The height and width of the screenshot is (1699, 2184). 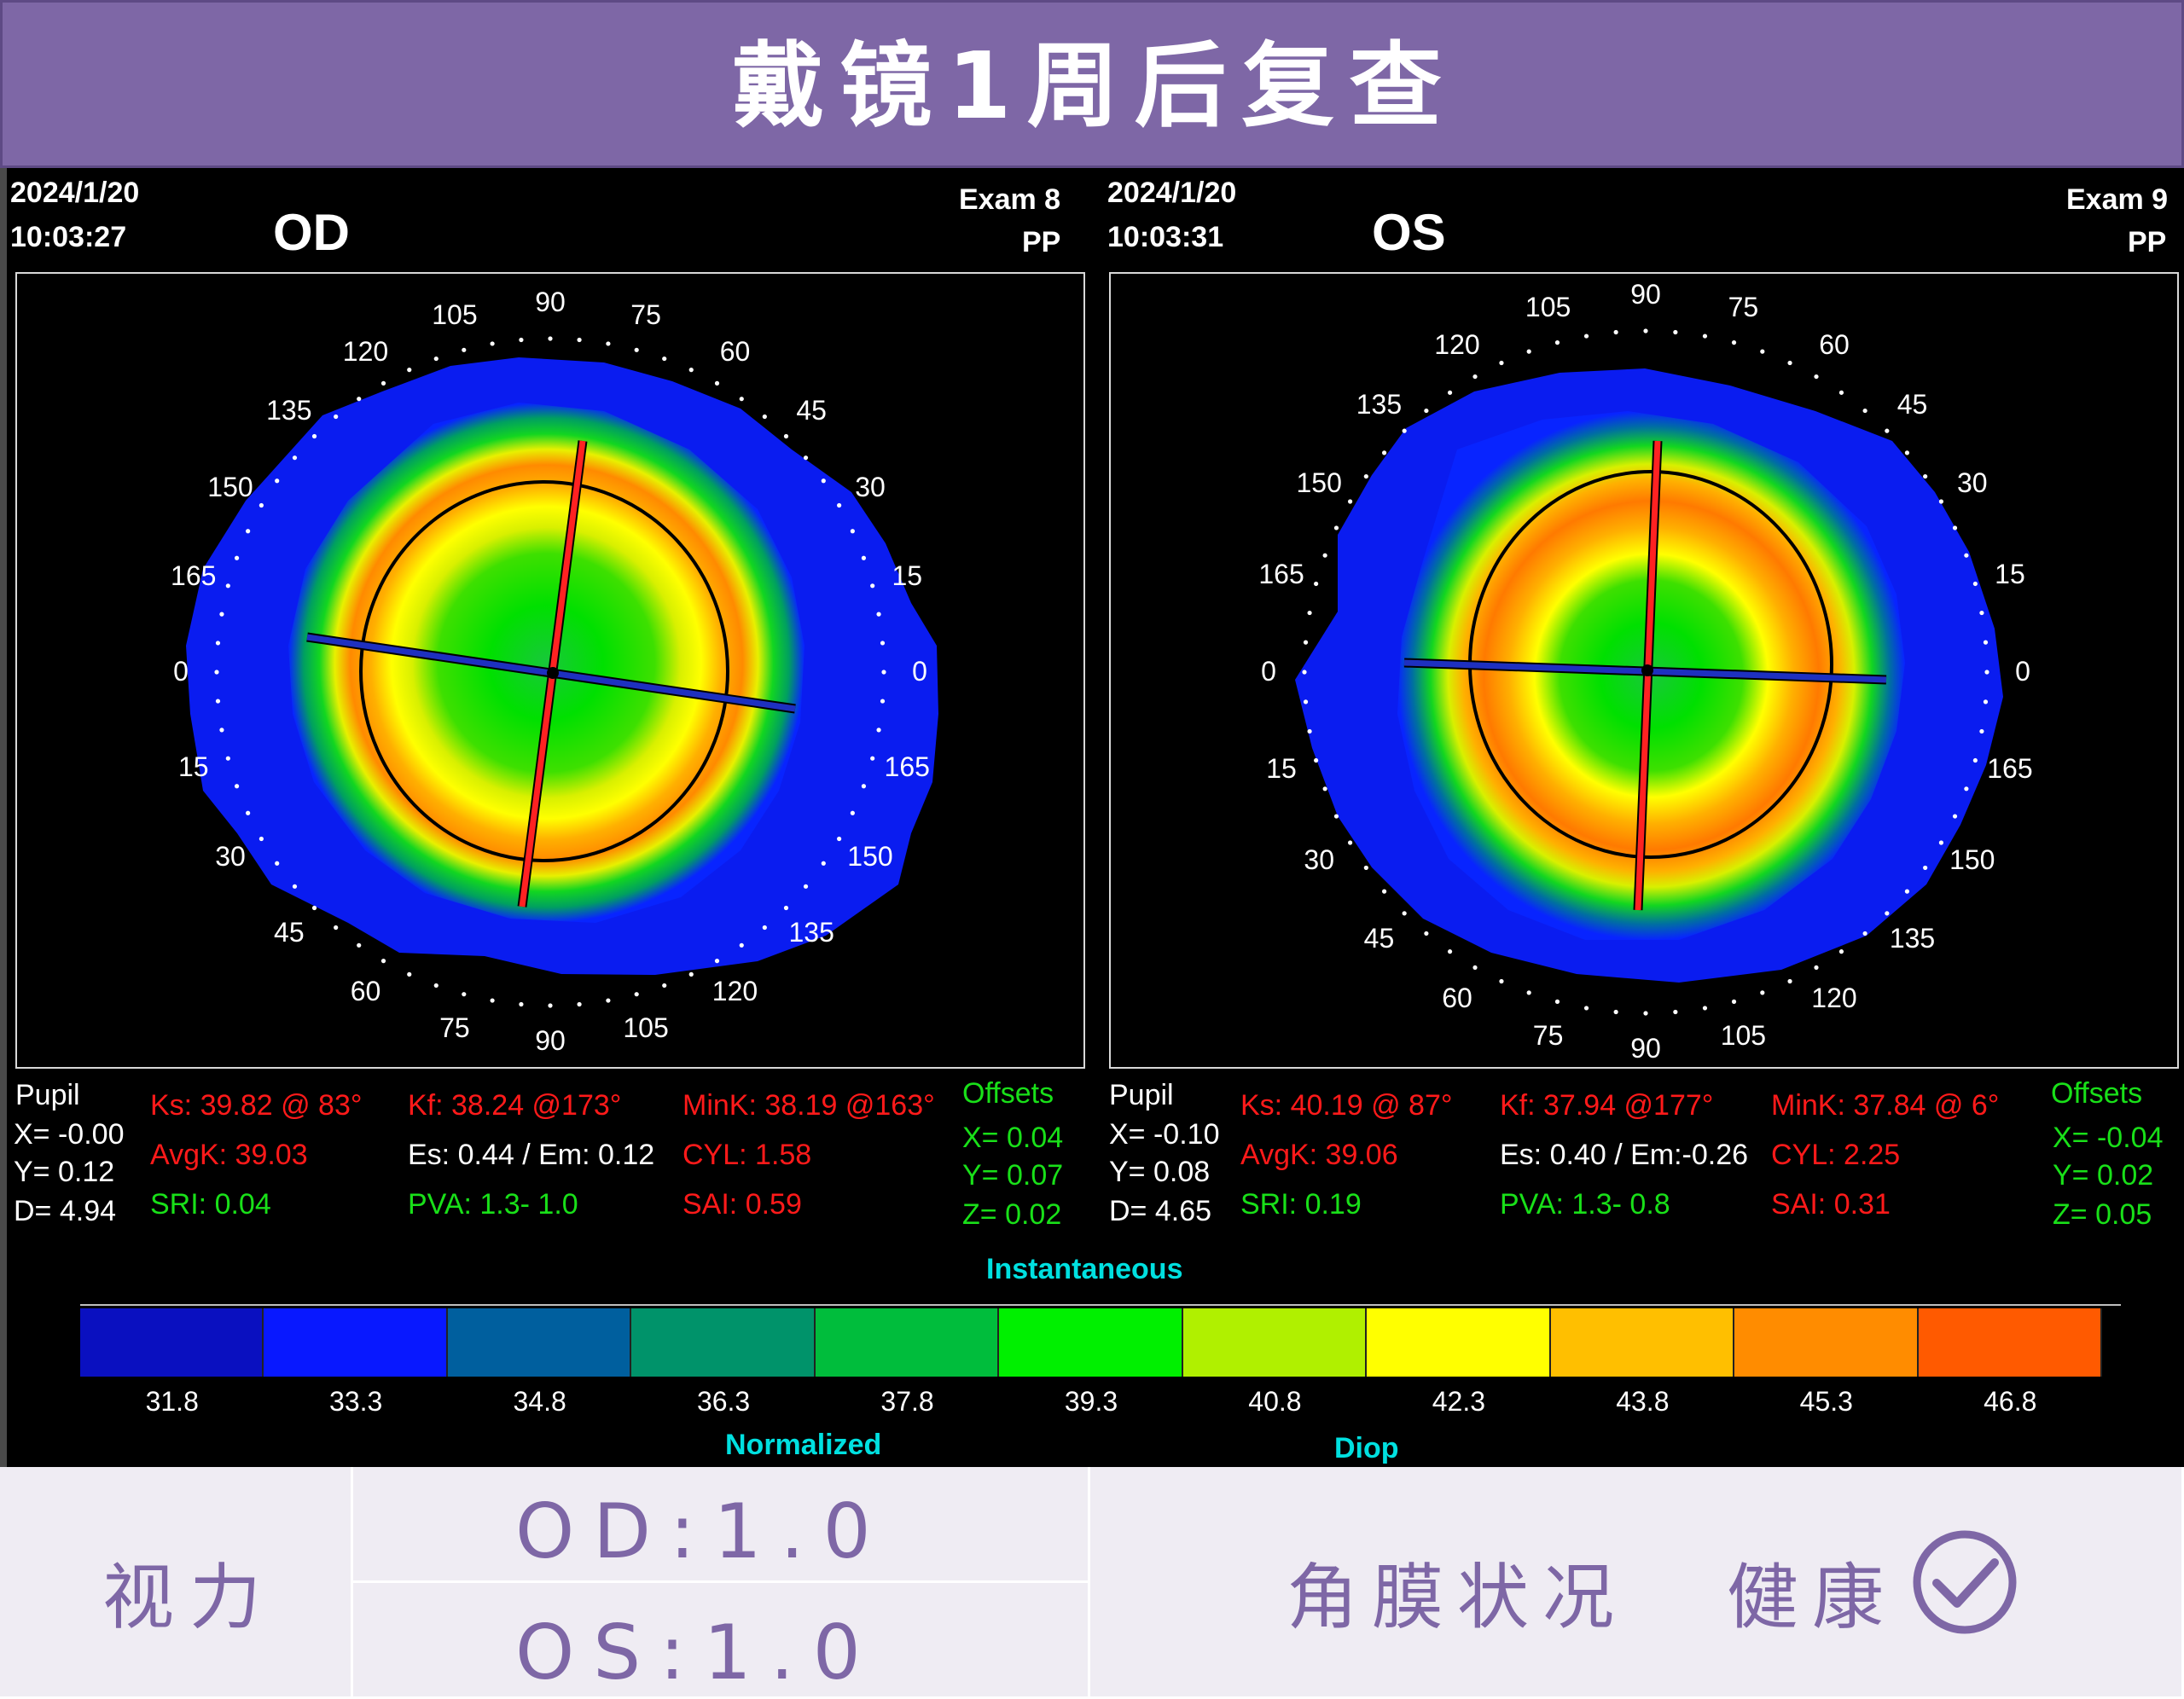 I want to click on scale-value: 34.8, so click(x=539, y=1401).